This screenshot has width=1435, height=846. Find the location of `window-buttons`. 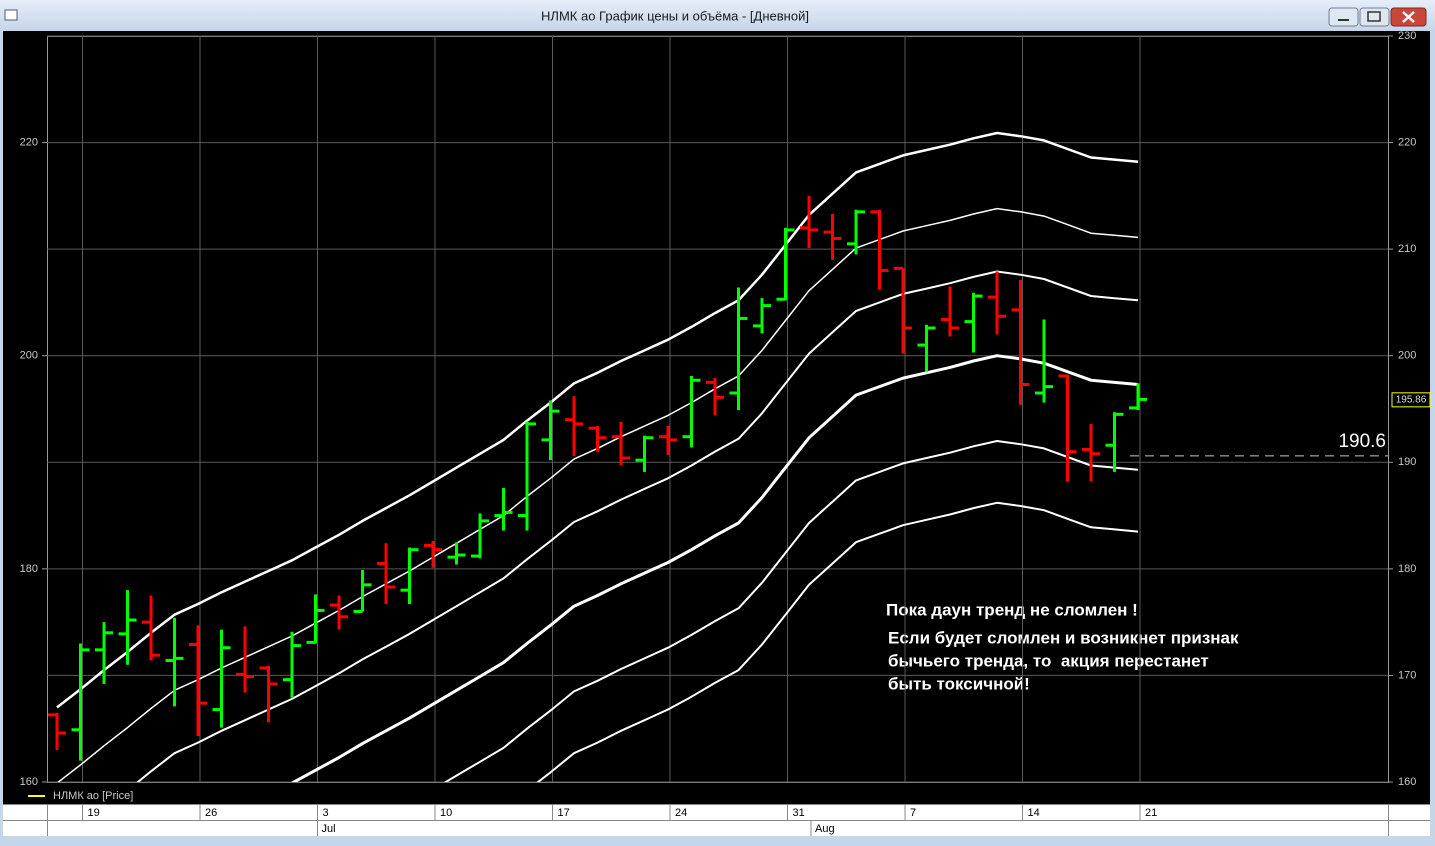

window-buttons is located at coordinates (1377, 17).